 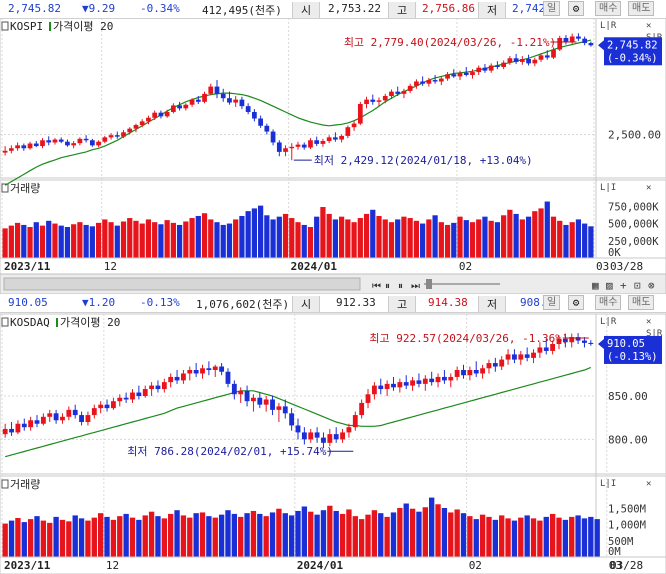 I want to click on kospi-date-tick-label: 03, so click(x=602, y=266).